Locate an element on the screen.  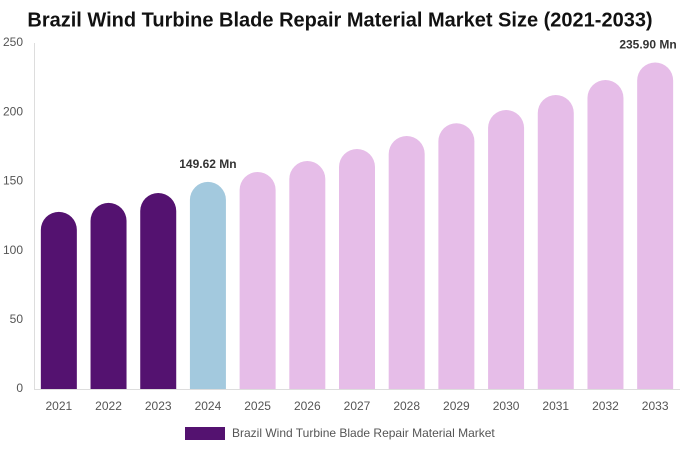
value-label: 149.62 Mn is located at coordinates (207, 164).